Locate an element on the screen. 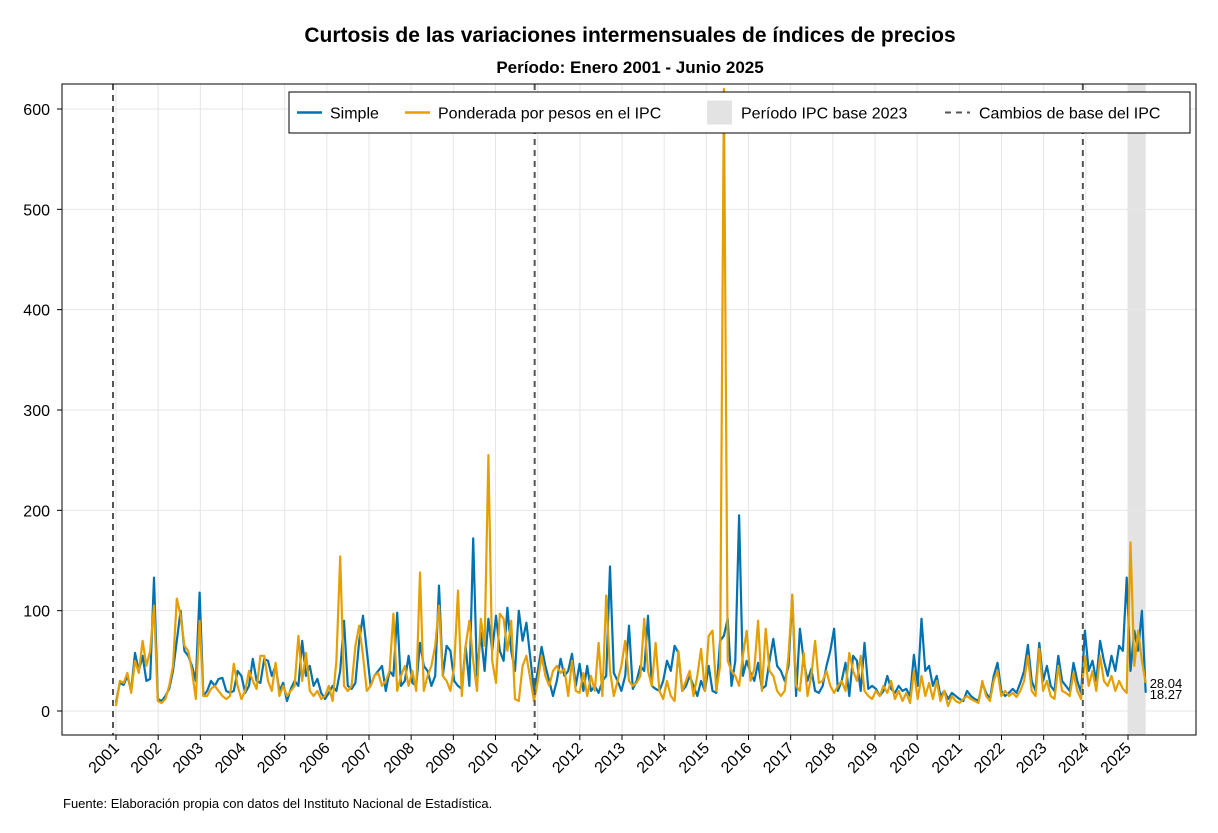 The image size is (1218, 833). legend-shaded-swatch is located at coordinates (719, 112).